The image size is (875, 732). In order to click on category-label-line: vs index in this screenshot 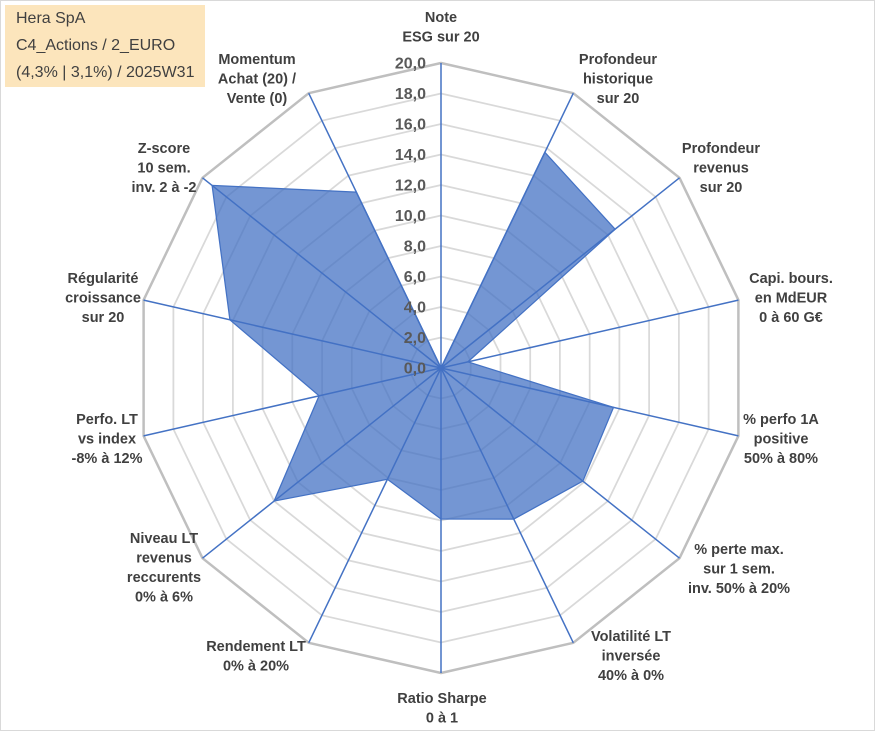, I will do `click(107, 440)`.